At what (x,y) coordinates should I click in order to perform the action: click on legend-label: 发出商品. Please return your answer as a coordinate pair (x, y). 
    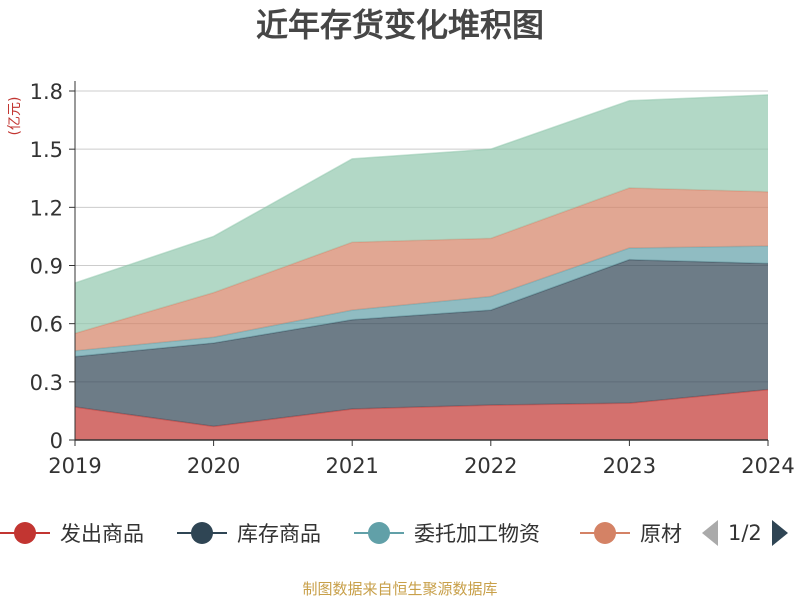
    Looking at the image, I should click on (102, 534).